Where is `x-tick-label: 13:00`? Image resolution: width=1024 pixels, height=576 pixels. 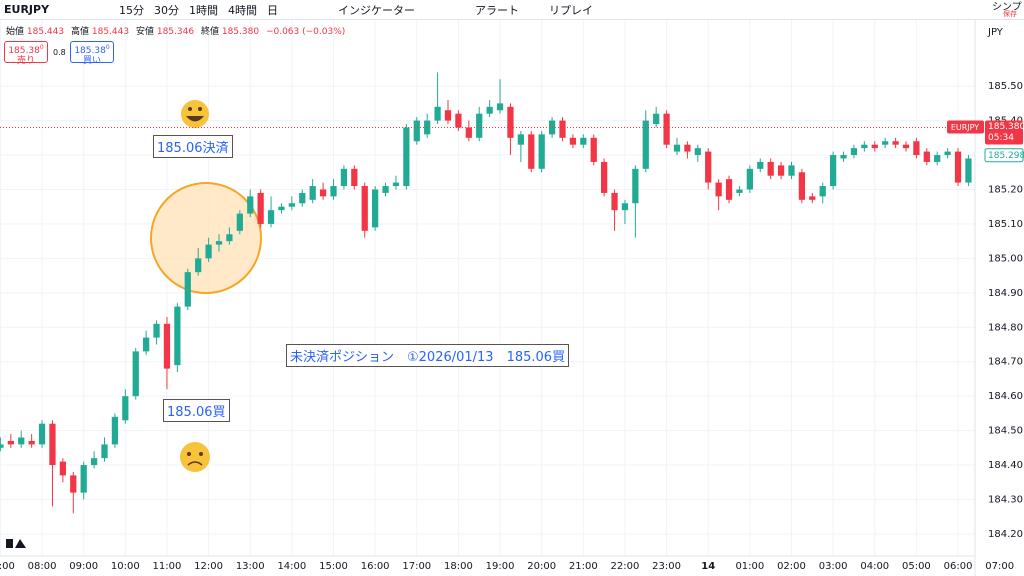
x-tick-label: 13:00 is located at coordinates (250, 566).